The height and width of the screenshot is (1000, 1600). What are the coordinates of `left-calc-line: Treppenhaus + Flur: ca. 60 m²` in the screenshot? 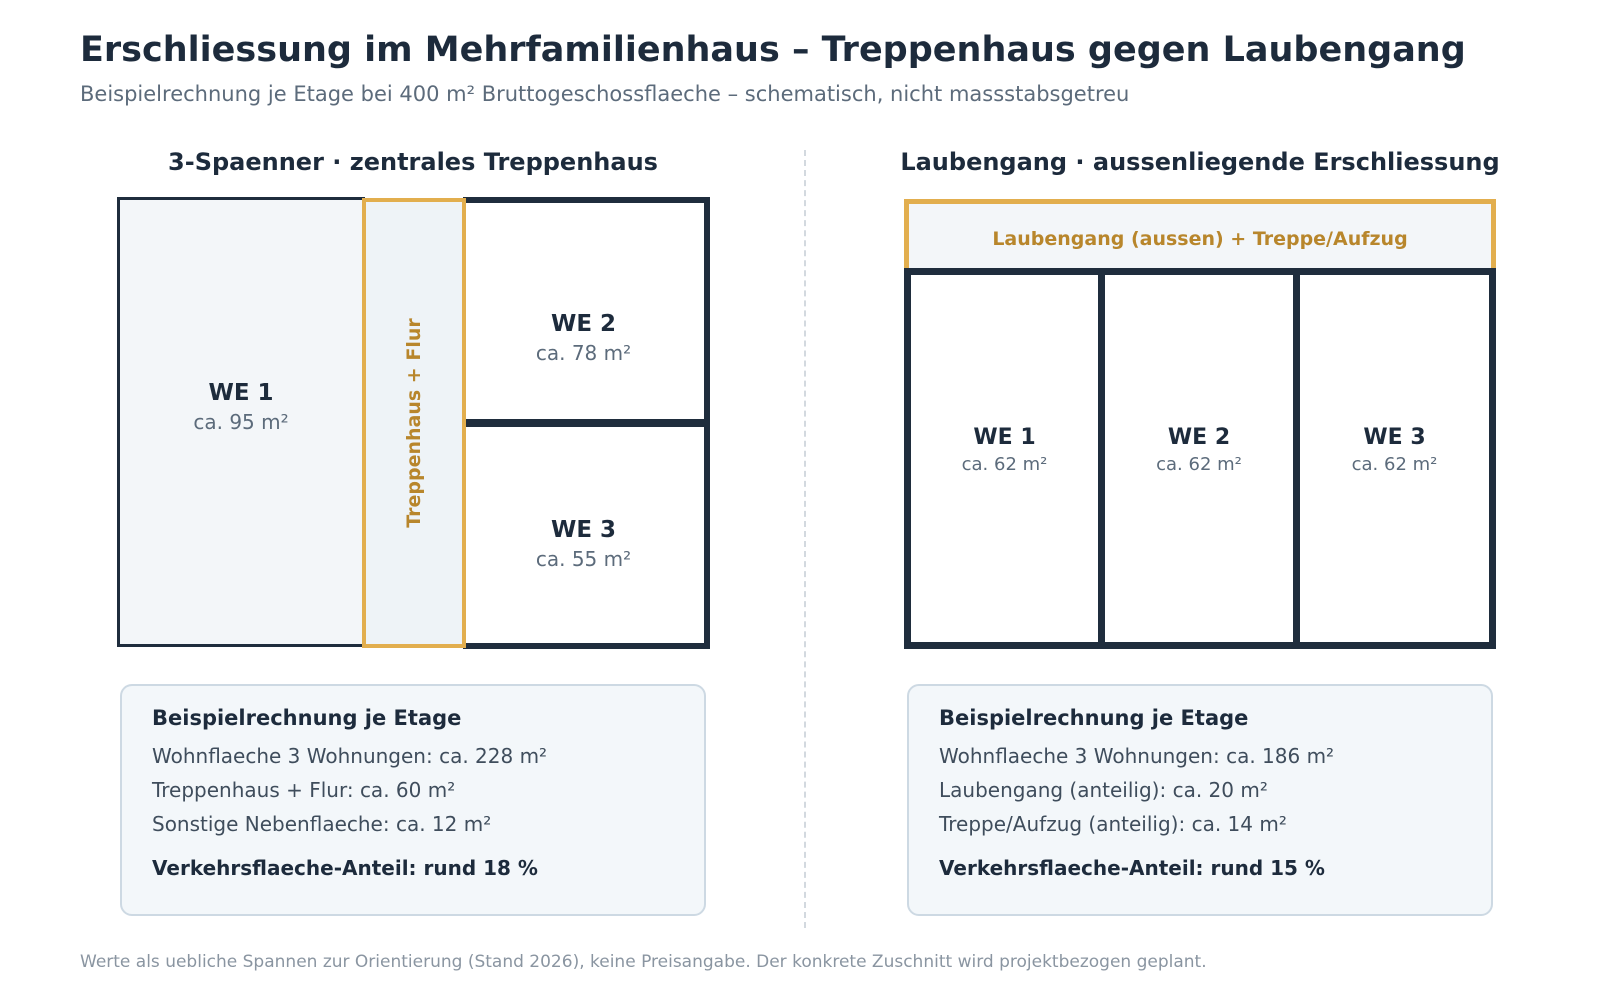 It's located at (304, 790).